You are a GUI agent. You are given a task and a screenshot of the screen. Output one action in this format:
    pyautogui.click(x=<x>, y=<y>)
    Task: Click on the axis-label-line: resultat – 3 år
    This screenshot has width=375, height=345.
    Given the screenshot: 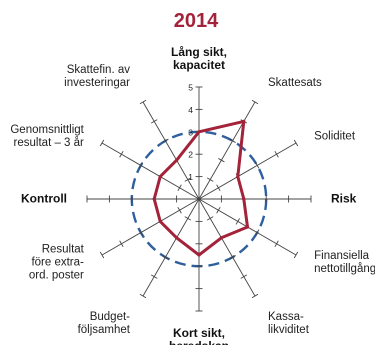 What is the action you would take?
    pyautogui.click(x=49, y=143)
    